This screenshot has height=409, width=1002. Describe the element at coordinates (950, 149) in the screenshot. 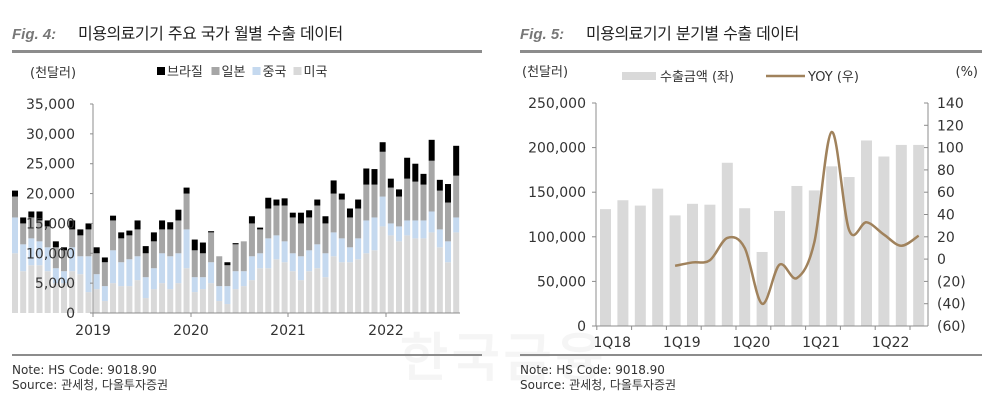

I see `y2-tick-label: 100` at that location.